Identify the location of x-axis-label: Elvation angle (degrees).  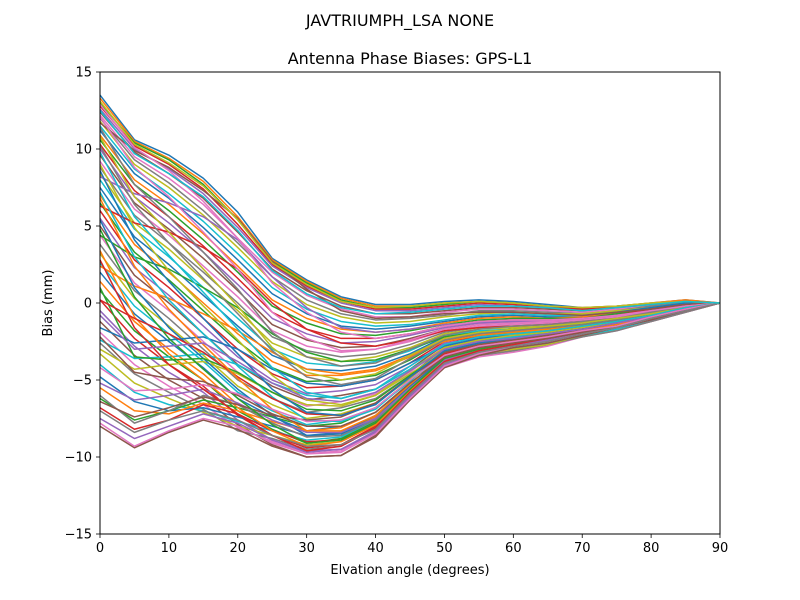
(409, 570).